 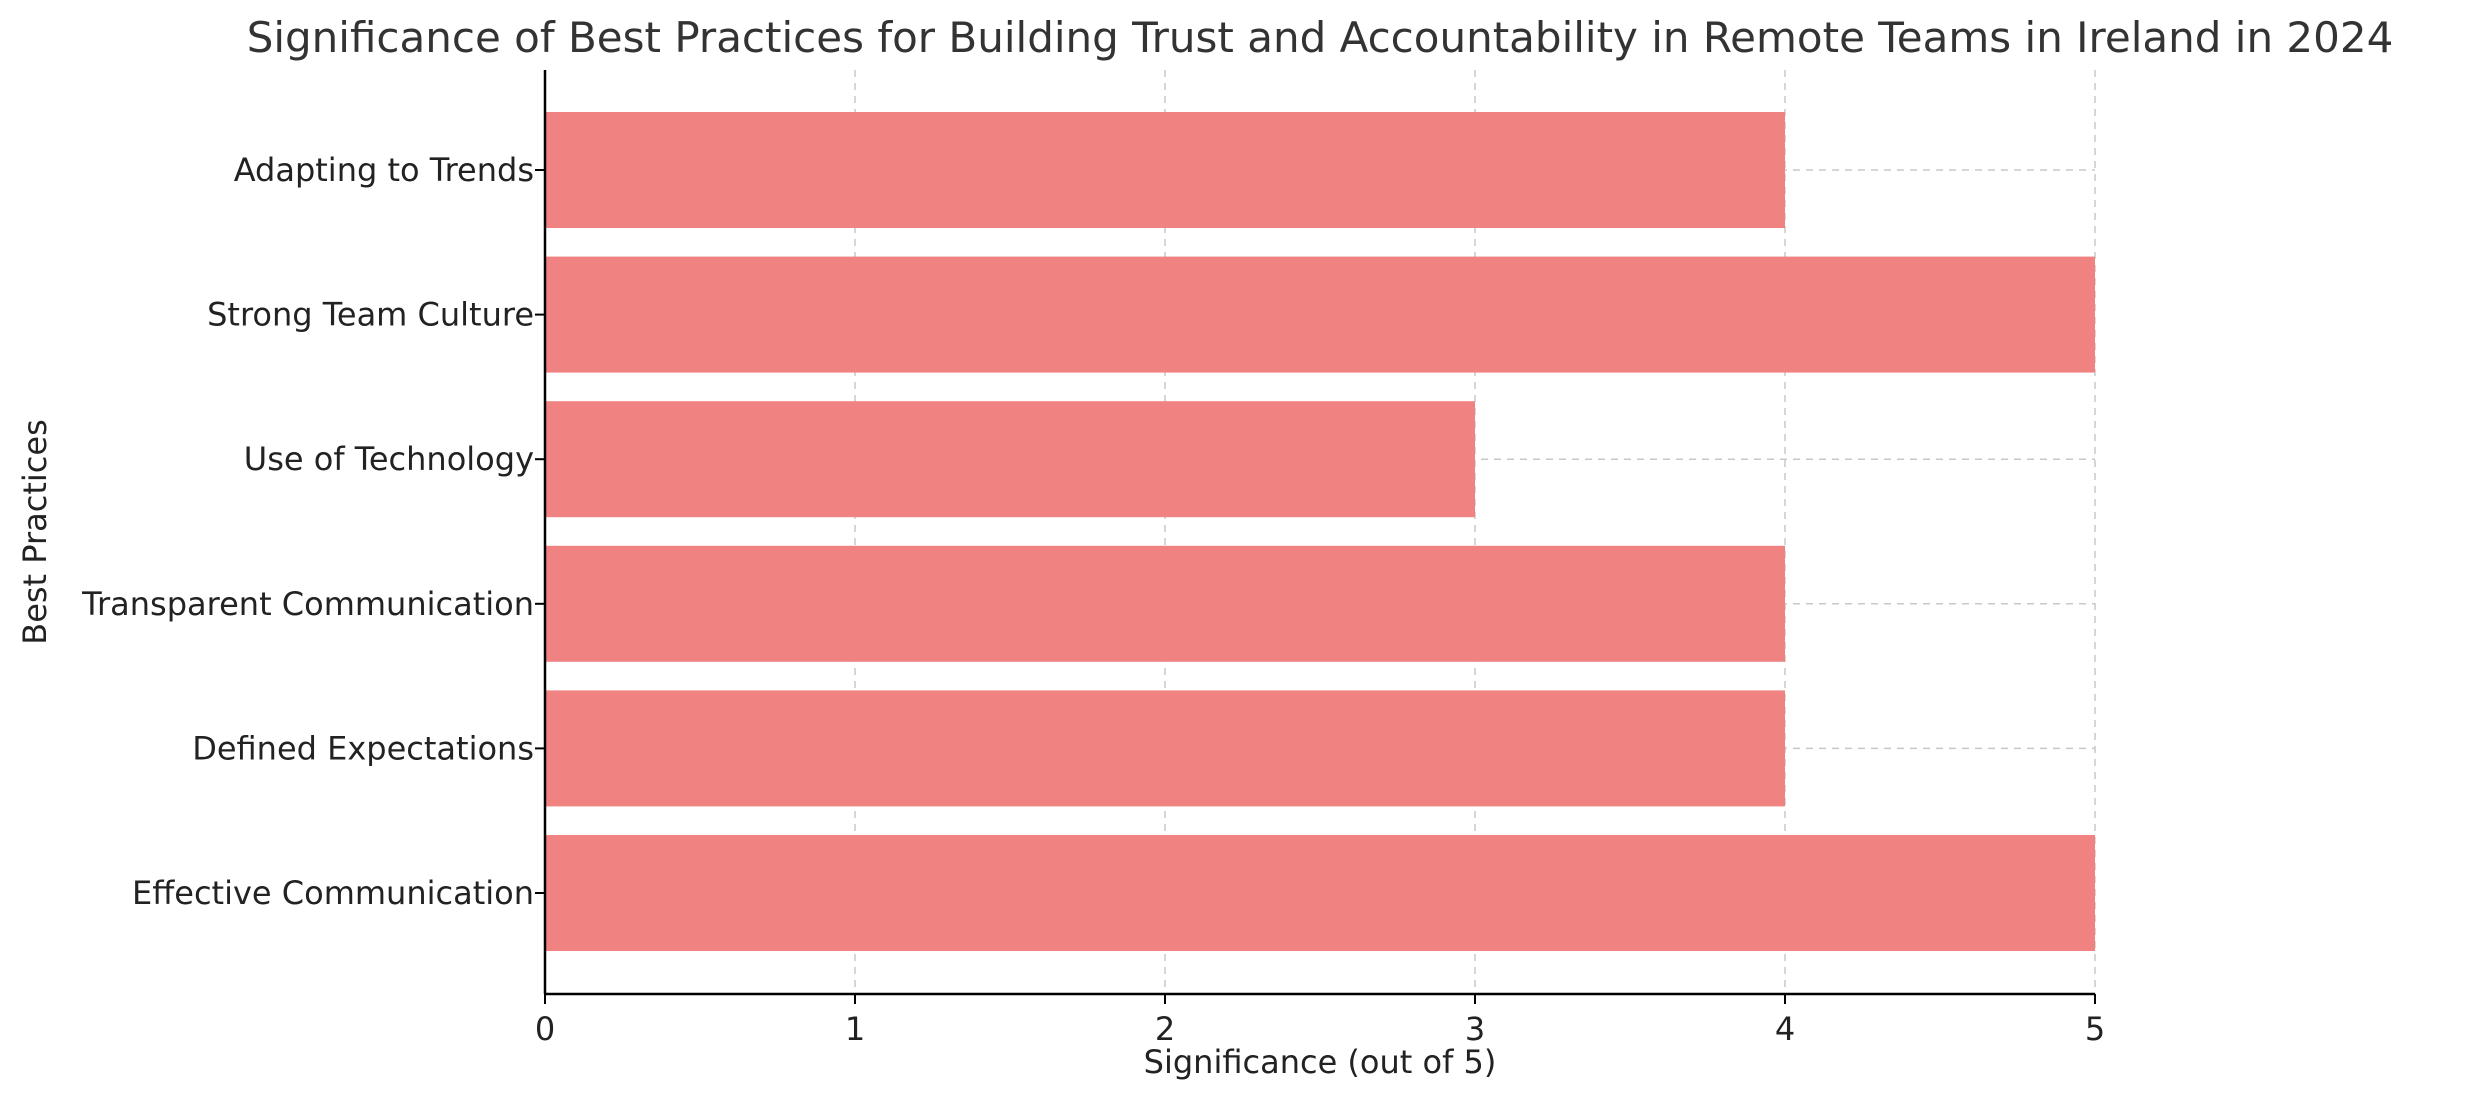 I want to click on x-axis-label: Significance (out of 5), so click(x=1320, y=1062).